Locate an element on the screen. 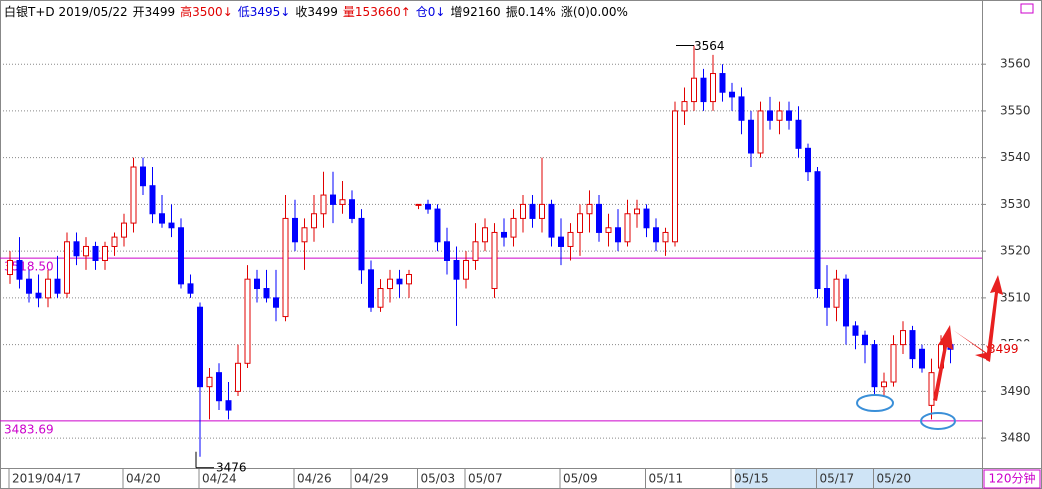 The height and width of the screenshot is (489, 1042). reference-label: 3483.69 is located at coordinates (29, 429).